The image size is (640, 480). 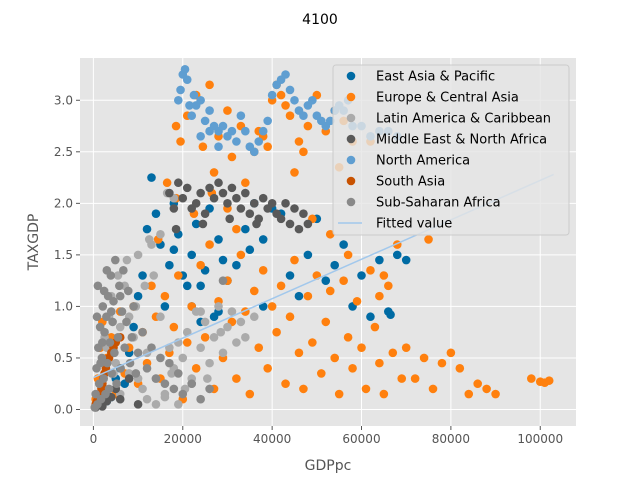 What do you see at coordinates (361, 439) in the screenshot?
I see `x-tick-label: 60000` at bounding box center [361, 439].